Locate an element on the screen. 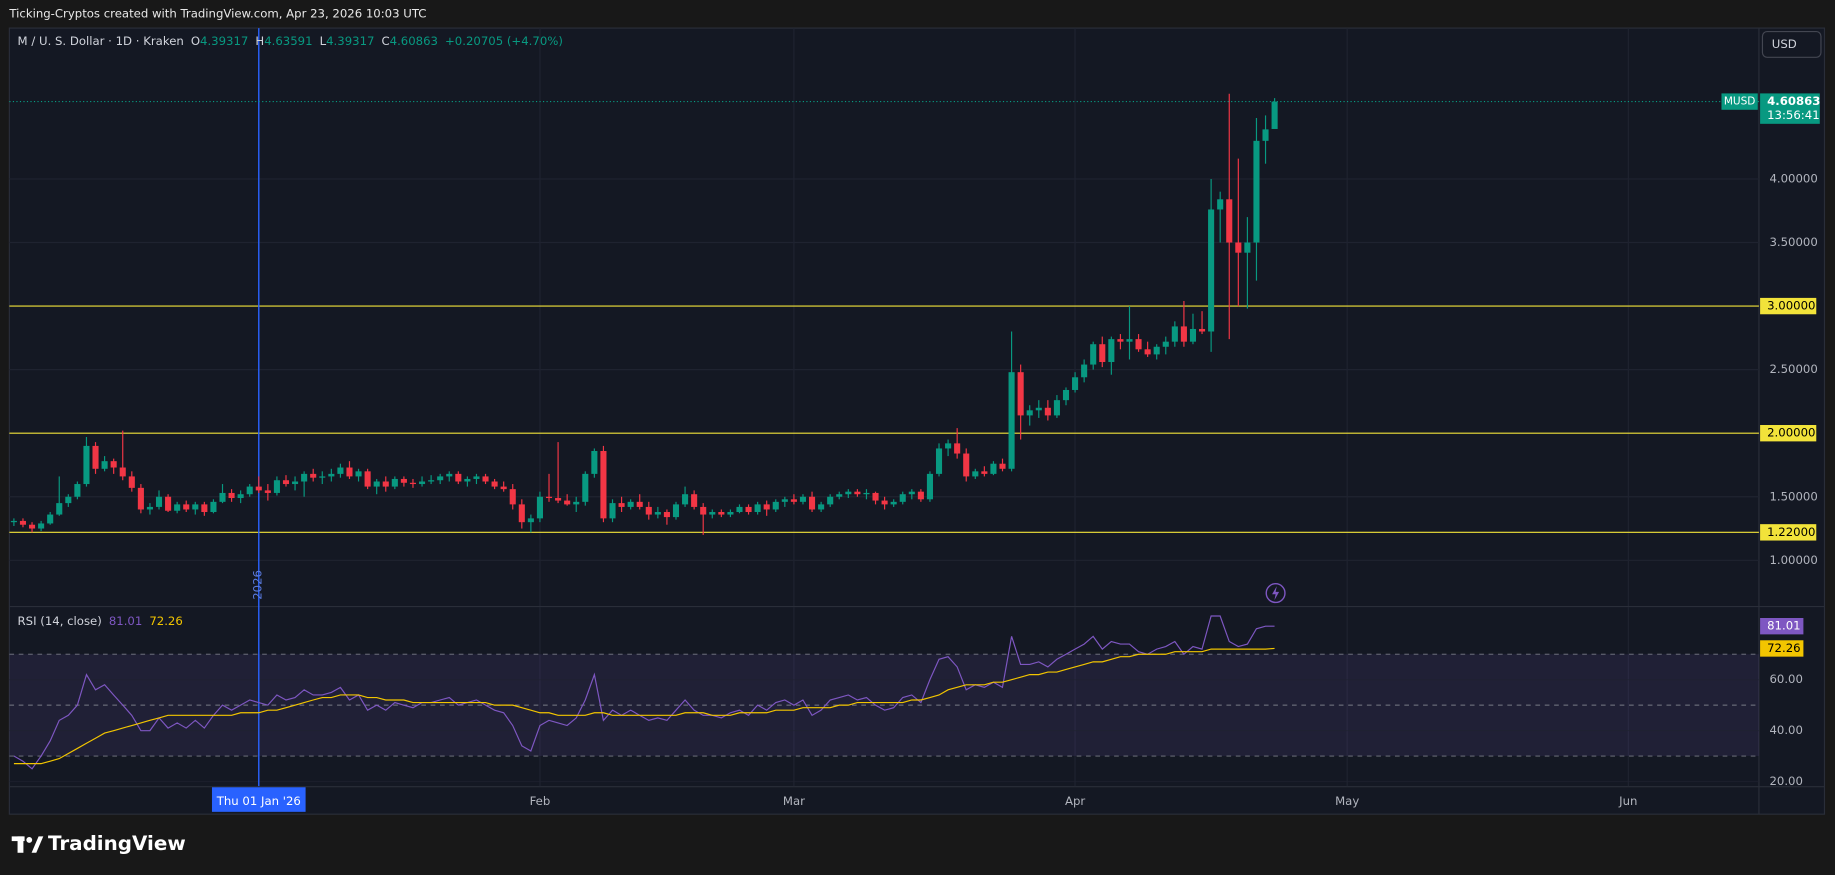  legend-key: C is located at coordinates (385, 40).